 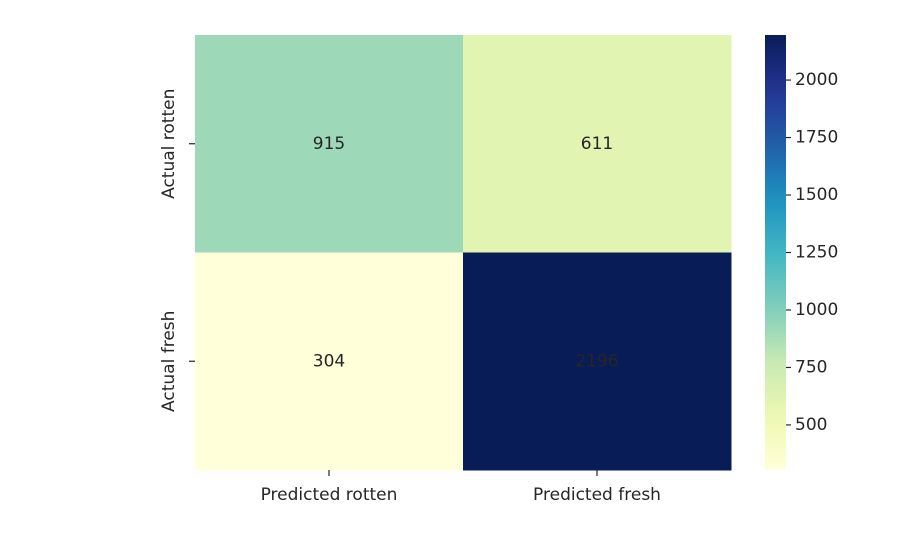 What do you see at coordinates (816, 310) in the screenshot?
I see `colorbar-tick-label: 1000` at bounding box center [816, 310].